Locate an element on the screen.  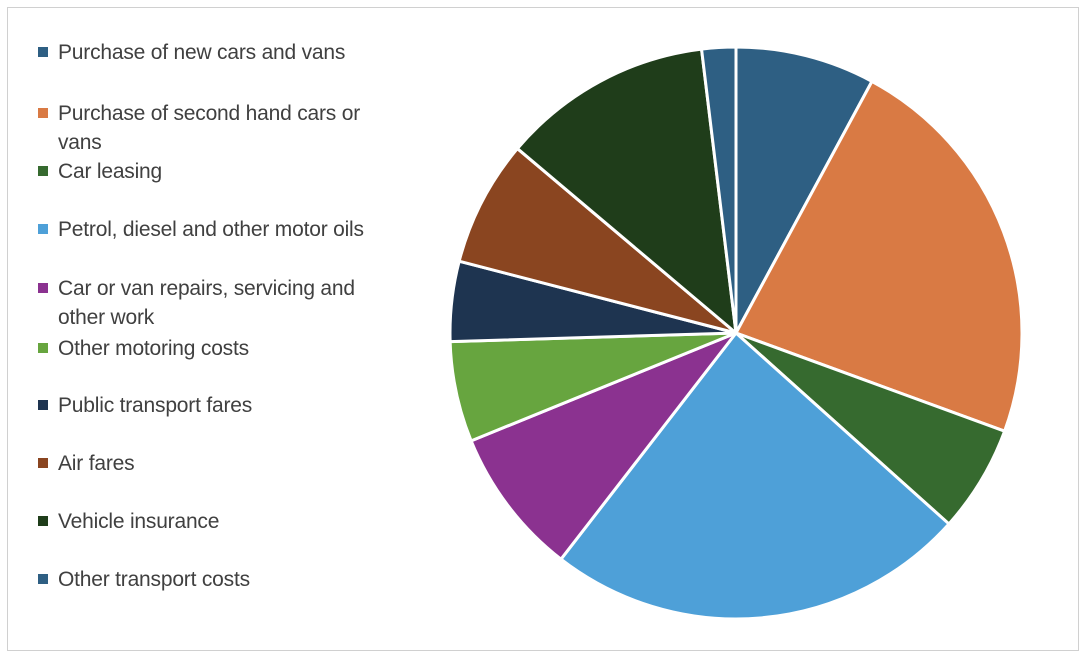
legend-label: Vehicle insurance is located at coordinates (139, 521).